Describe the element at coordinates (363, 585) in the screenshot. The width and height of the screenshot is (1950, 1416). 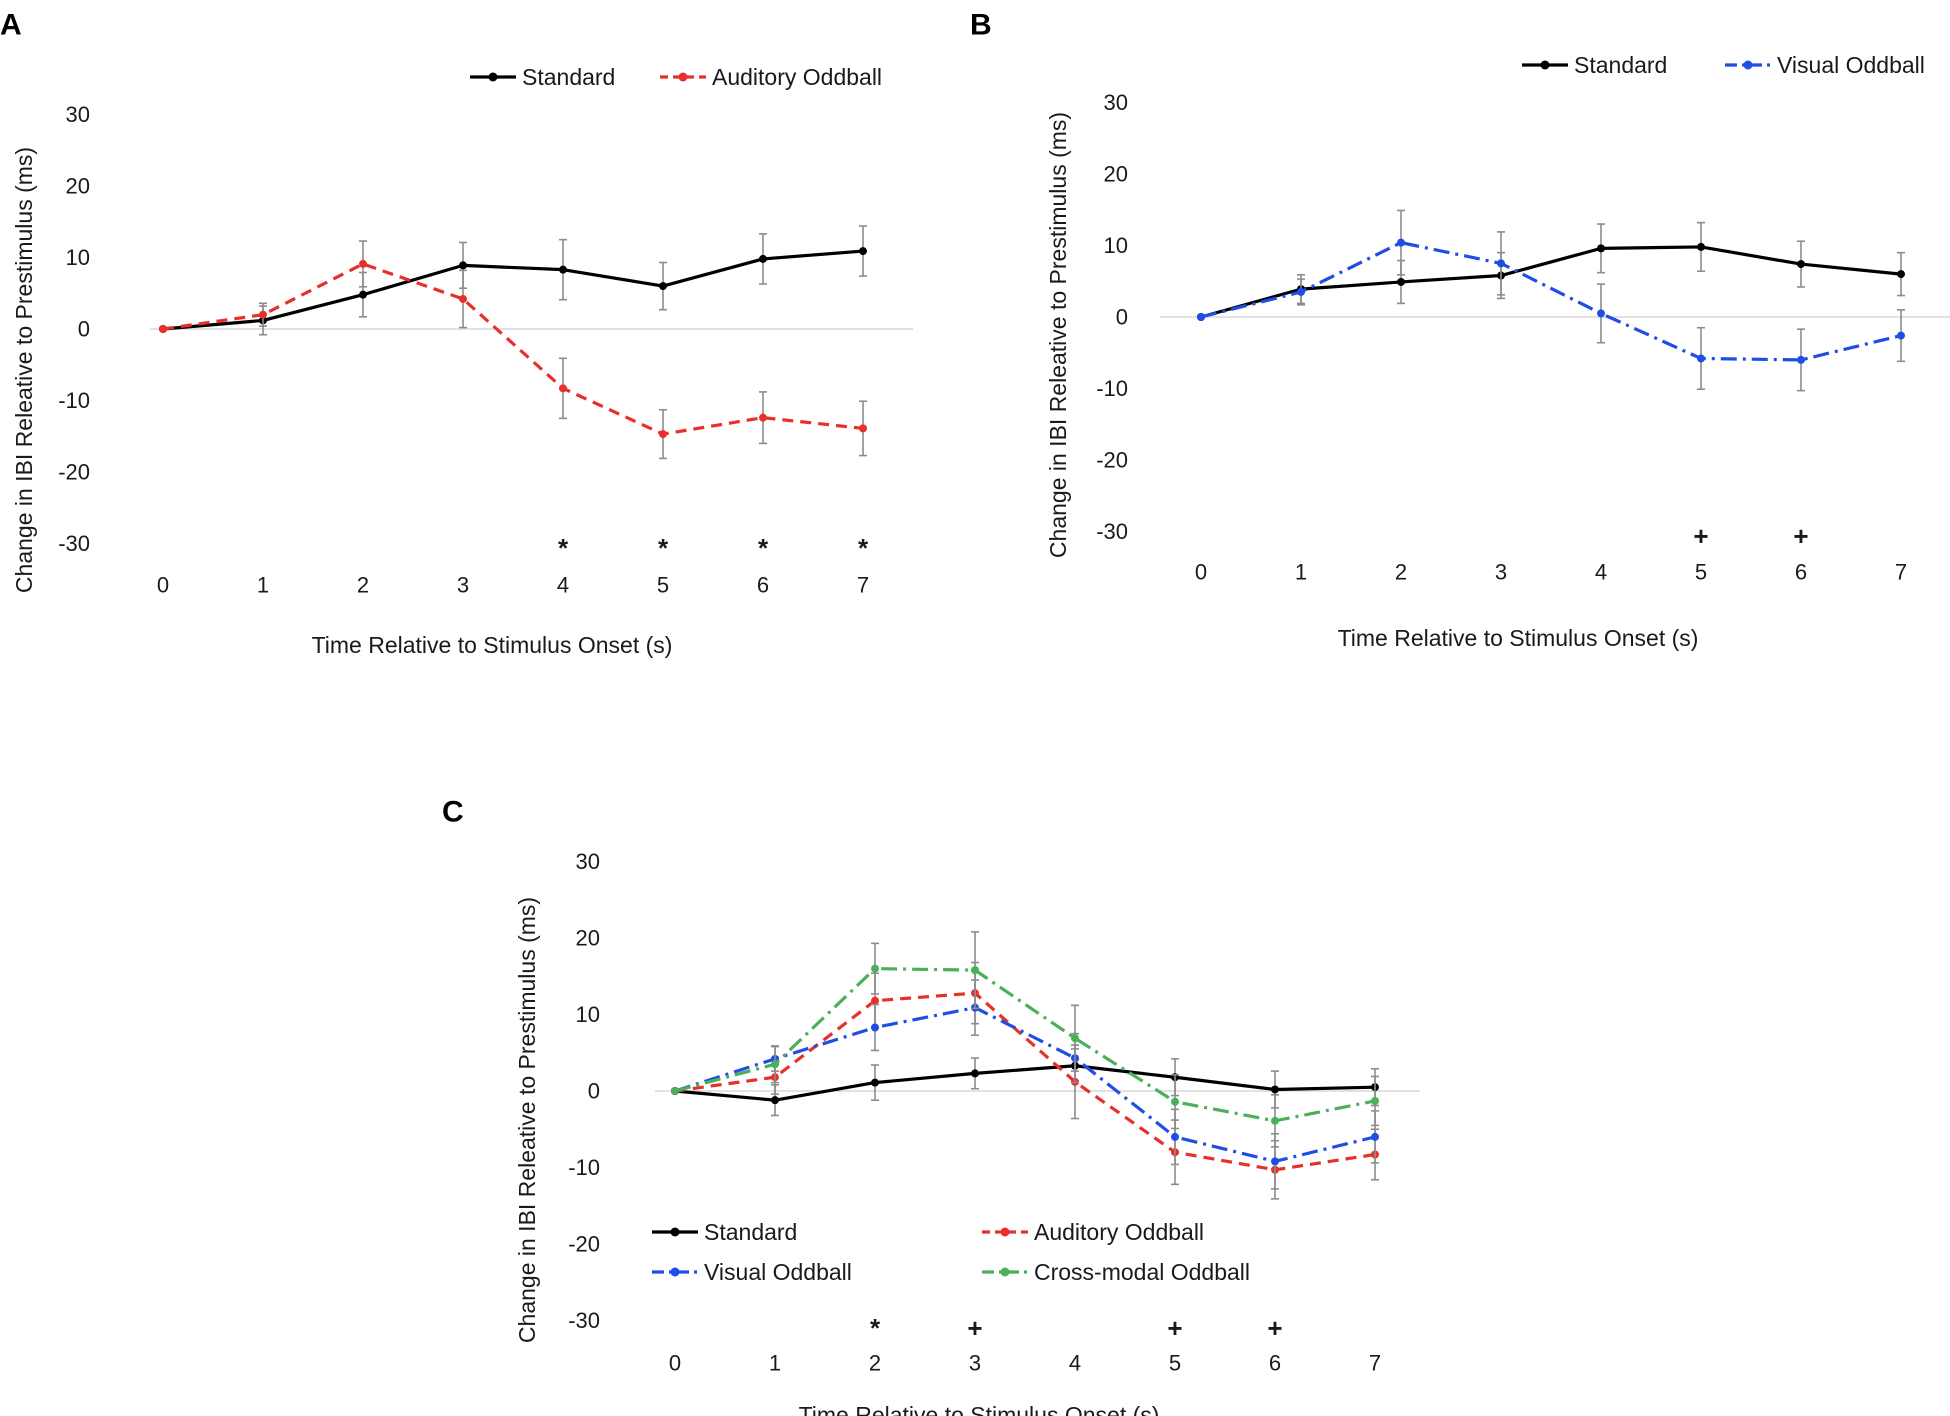
I see `panel-a-x-tick-label: 2` at that location.